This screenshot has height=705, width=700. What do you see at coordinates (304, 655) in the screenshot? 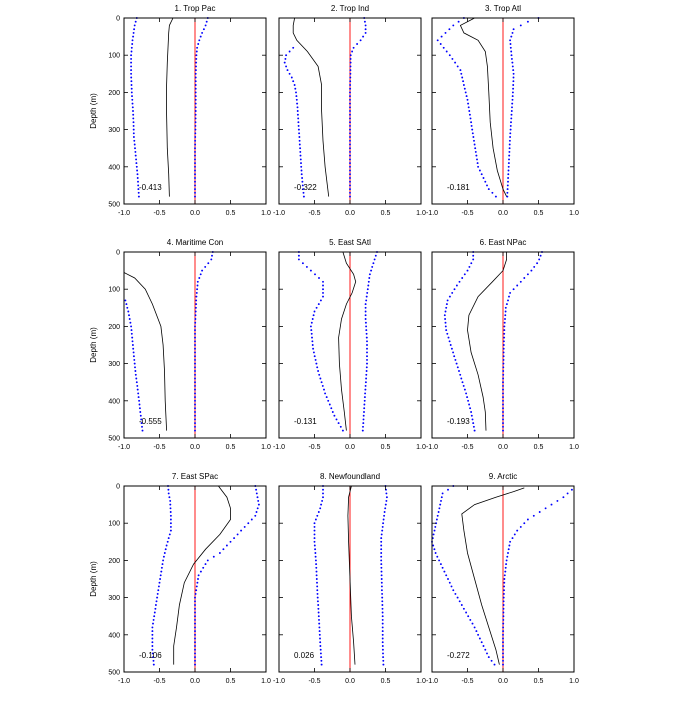
I see `correlation-annotation: 0.026` at bounding box center [304, 655].